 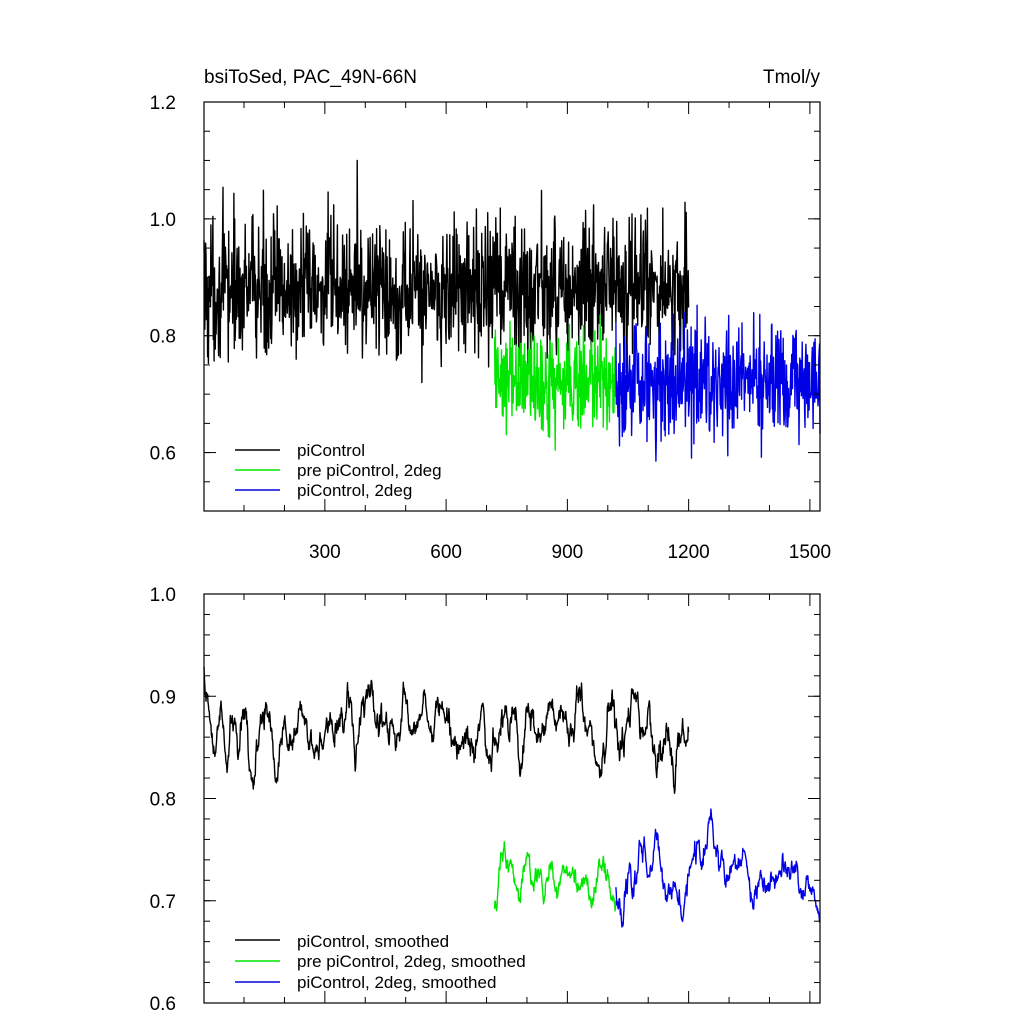 I want to click on y-tick-label: 0.9, so click(x=163, y=697).